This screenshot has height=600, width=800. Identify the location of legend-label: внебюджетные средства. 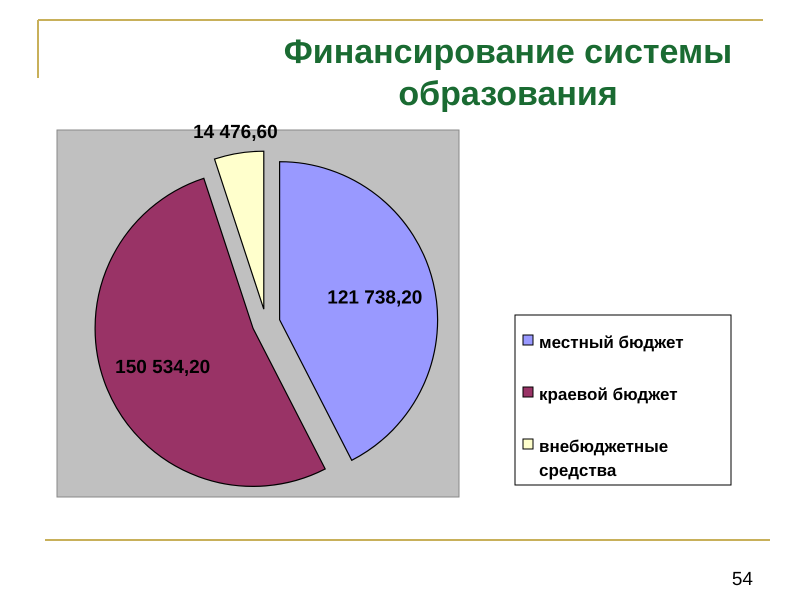
(603, 458).